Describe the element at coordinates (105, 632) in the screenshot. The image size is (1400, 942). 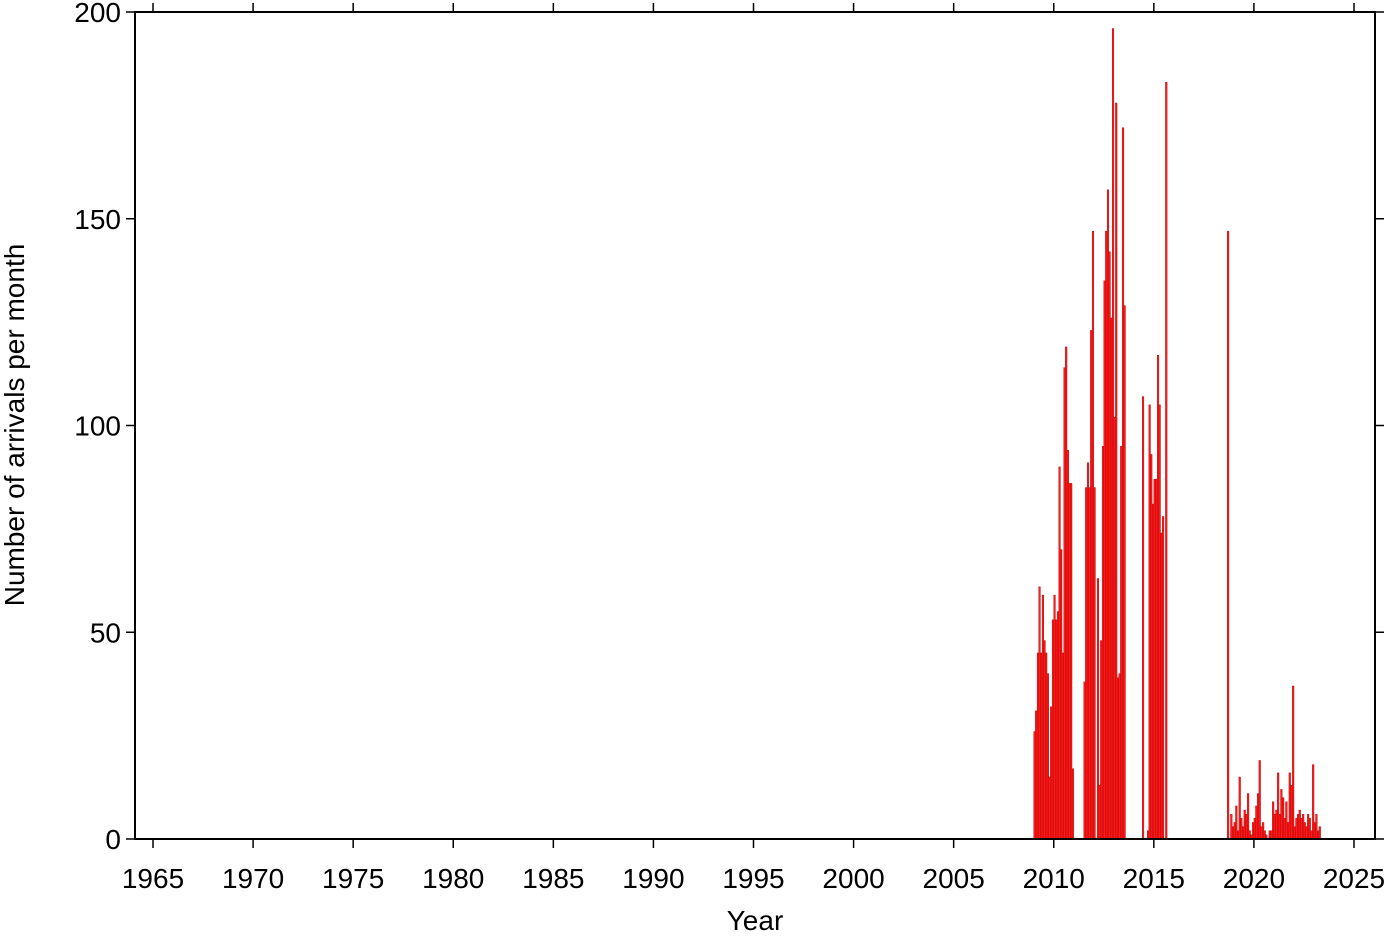
I see `y-tick-label: 50` at that location.